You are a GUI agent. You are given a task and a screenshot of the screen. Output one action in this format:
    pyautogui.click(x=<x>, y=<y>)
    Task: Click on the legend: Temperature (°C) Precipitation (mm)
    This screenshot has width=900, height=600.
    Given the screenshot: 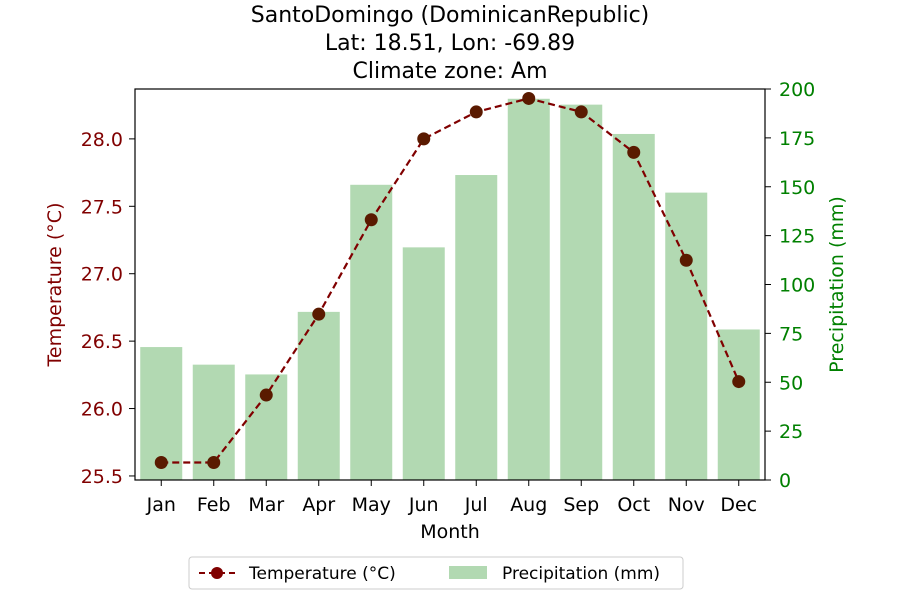 What is the action you would take?
    pyautogui.click(x=436, y=573)
    